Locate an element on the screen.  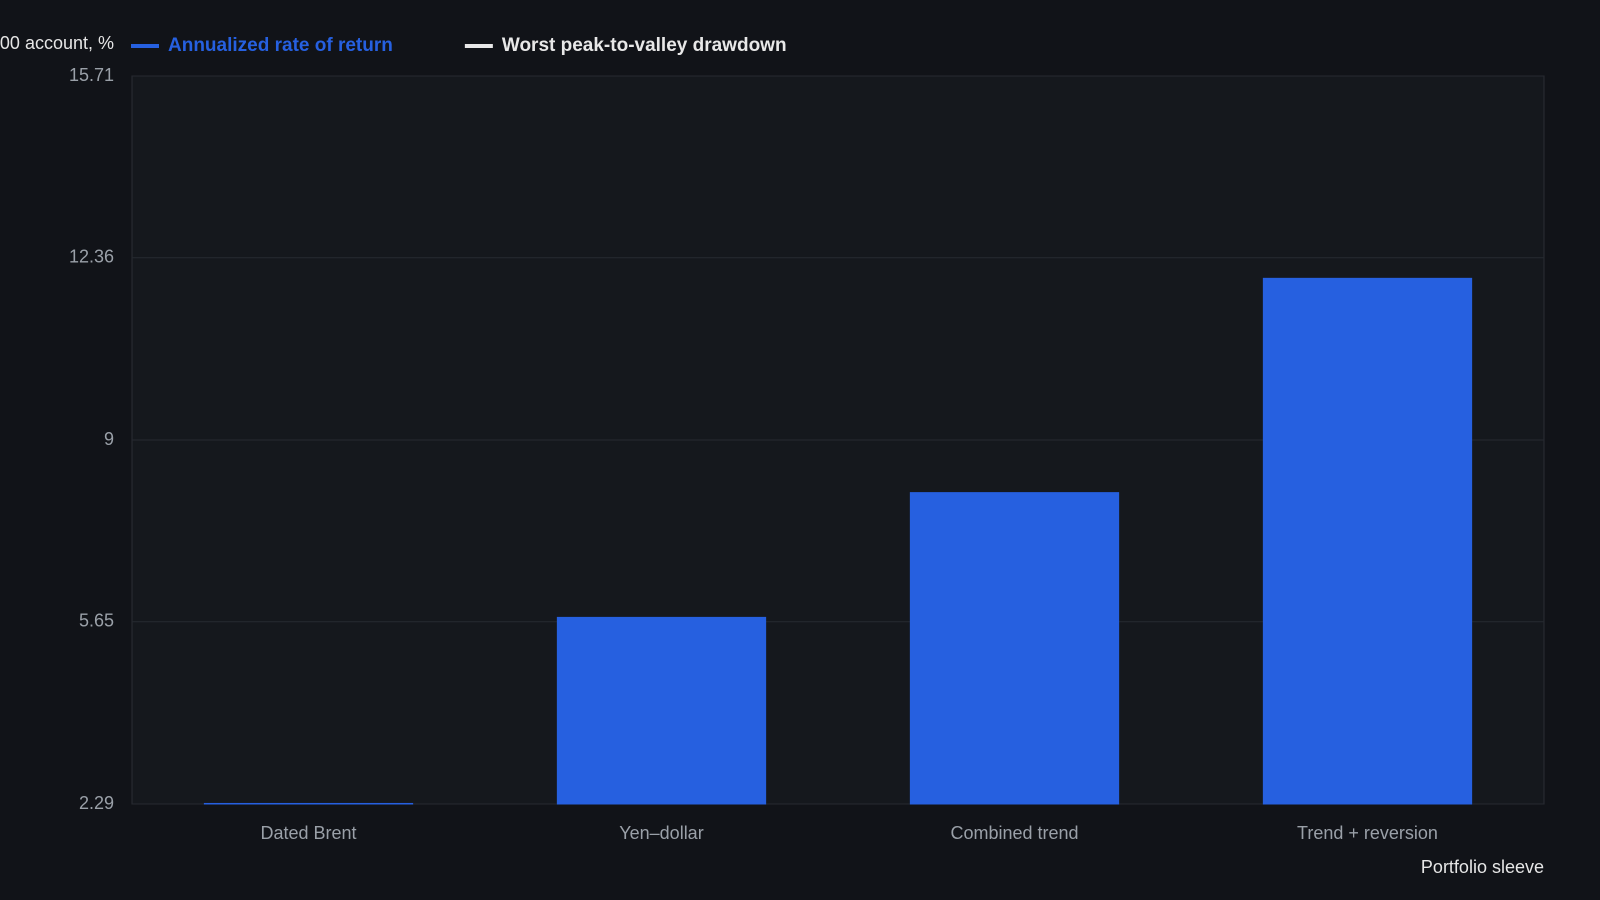
legend-label: Annualized rate of return is located at coordinates (280, 45).